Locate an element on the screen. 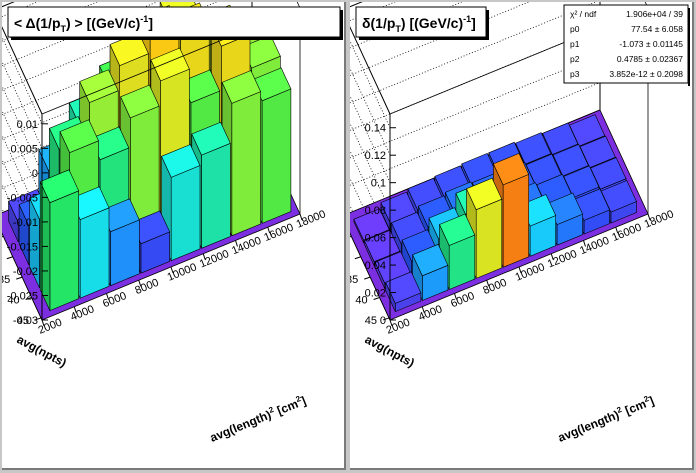 Image resolution: width=696 pixels, height=473 pixels. z-tick-label: 0.005 is located at coordinates (24, 149).